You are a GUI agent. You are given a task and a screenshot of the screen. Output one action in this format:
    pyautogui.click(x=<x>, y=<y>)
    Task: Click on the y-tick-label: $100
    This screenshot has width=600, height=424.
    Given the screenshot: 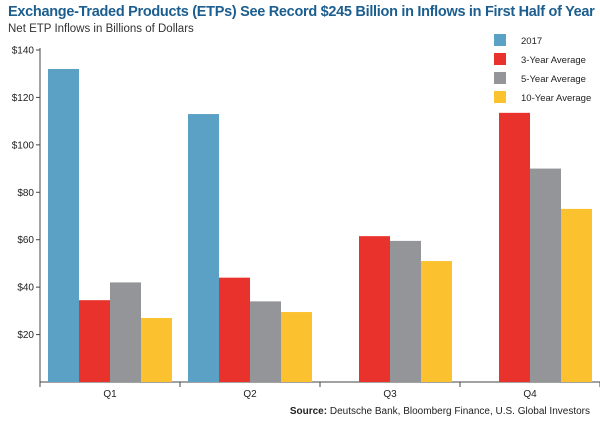 What is the action you would take?
    pyautogui.click(x=23, y=145)
    